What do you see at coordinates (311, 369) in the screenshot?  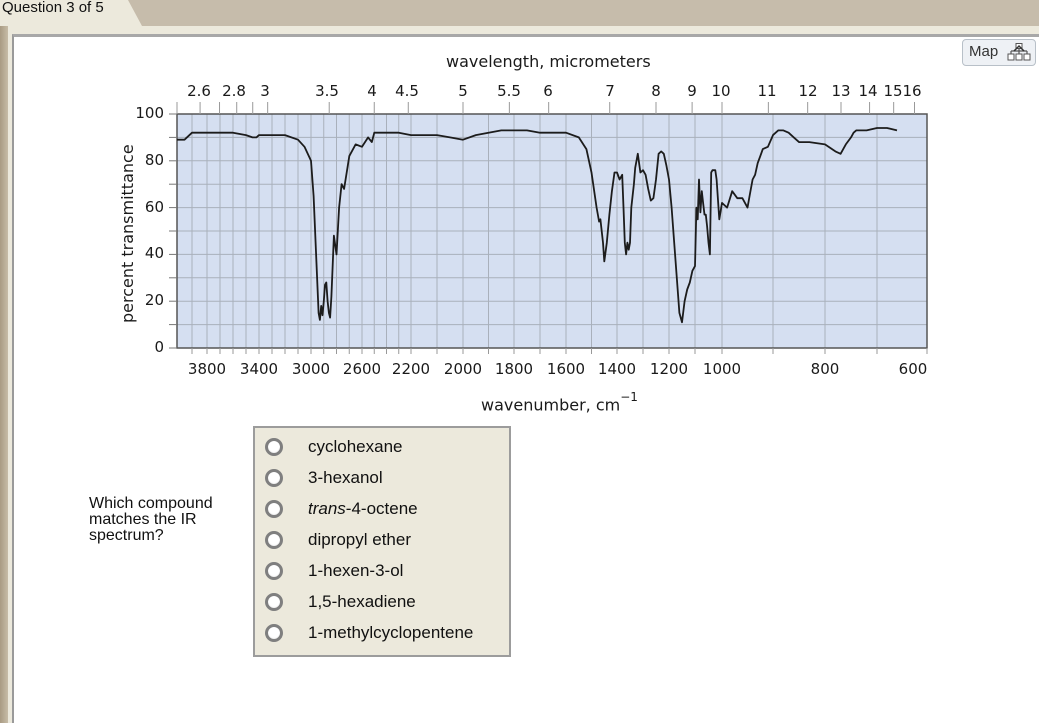 I see `x-tick-label: 3000` at bounding box center [311, 369].